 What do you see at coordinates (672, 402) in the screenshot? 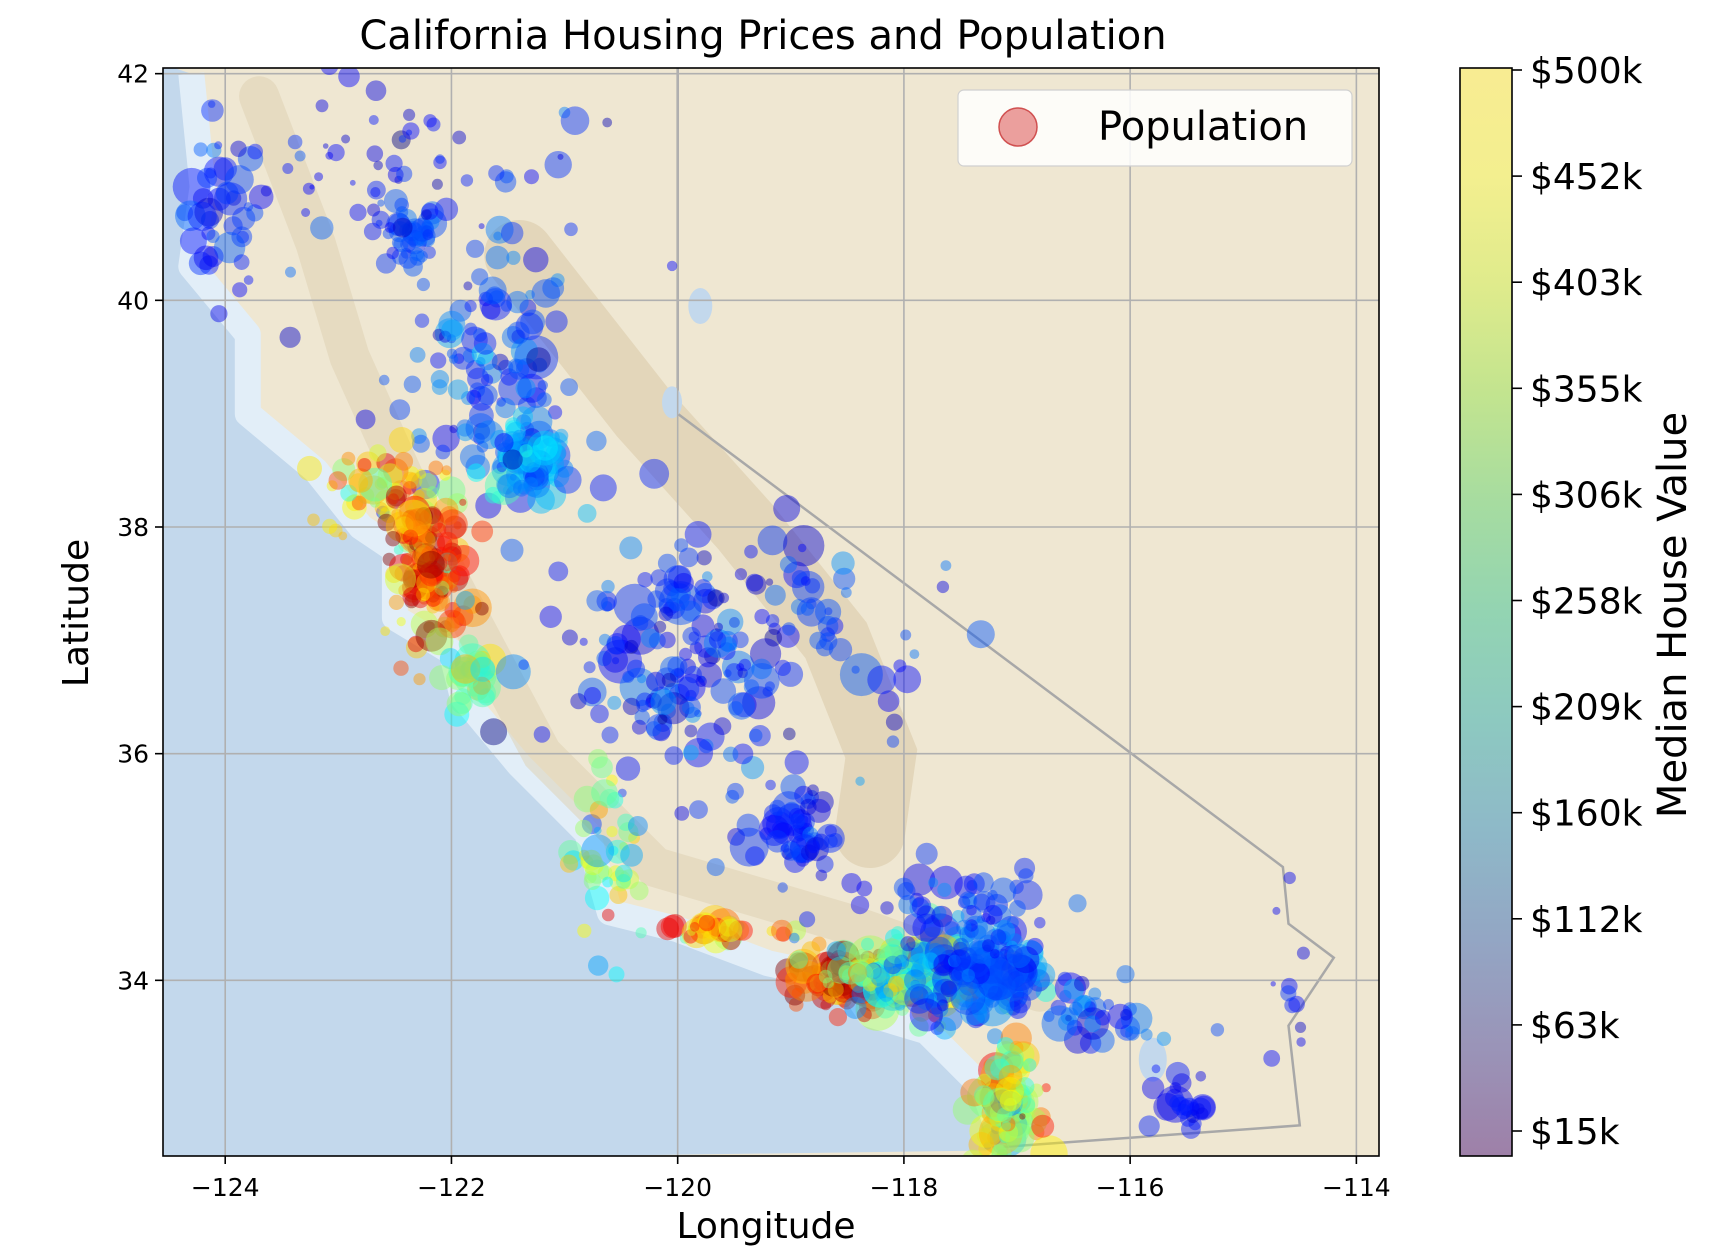
I see `lake-tahoe` at bounding box center [672, 402].